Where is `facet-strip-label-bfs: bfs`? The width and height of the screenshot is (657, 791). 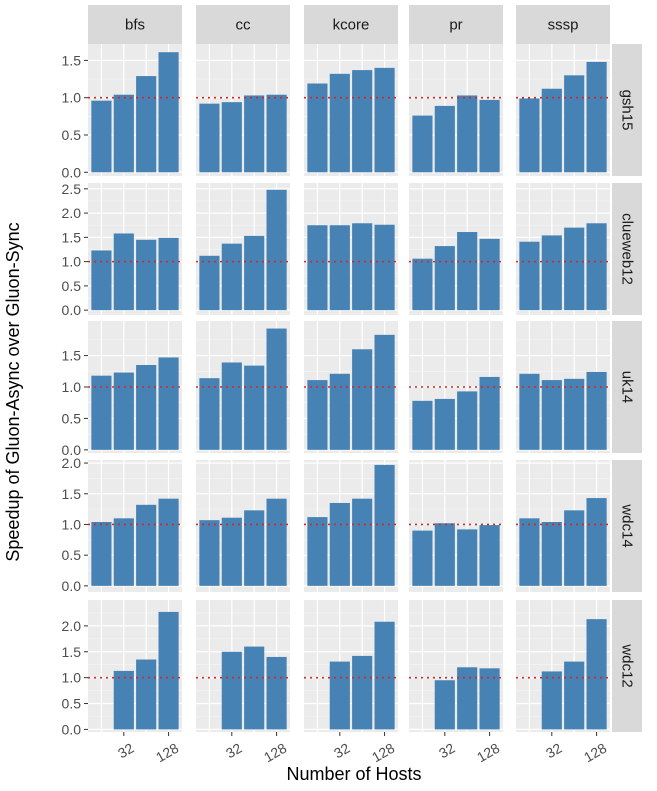 facet-strip-label-bfs: bfs is located at coordinates (135, 25).